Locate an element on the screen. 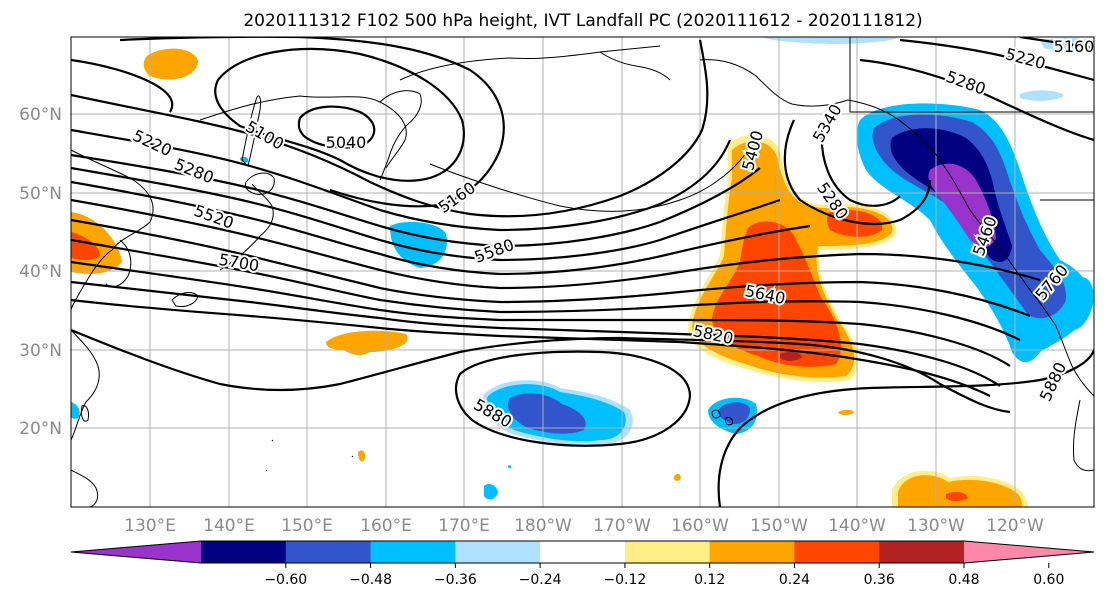 The height and width of the screenshot is (601, 1105). ivt-neg-south-core is located at coordinates (547, 413).